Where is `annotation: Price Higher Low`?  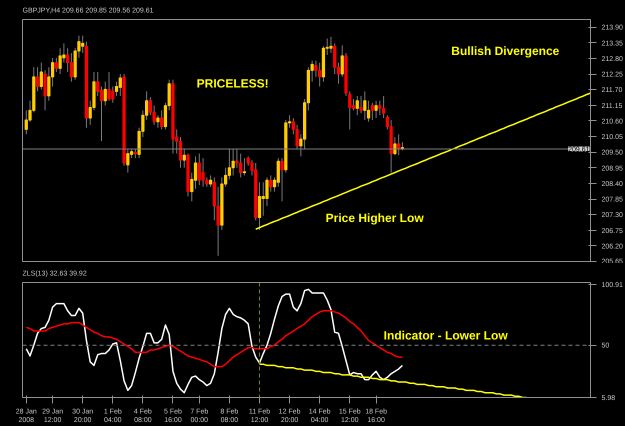 annotation: Price Higher Low is located at coordinates (375, 217).